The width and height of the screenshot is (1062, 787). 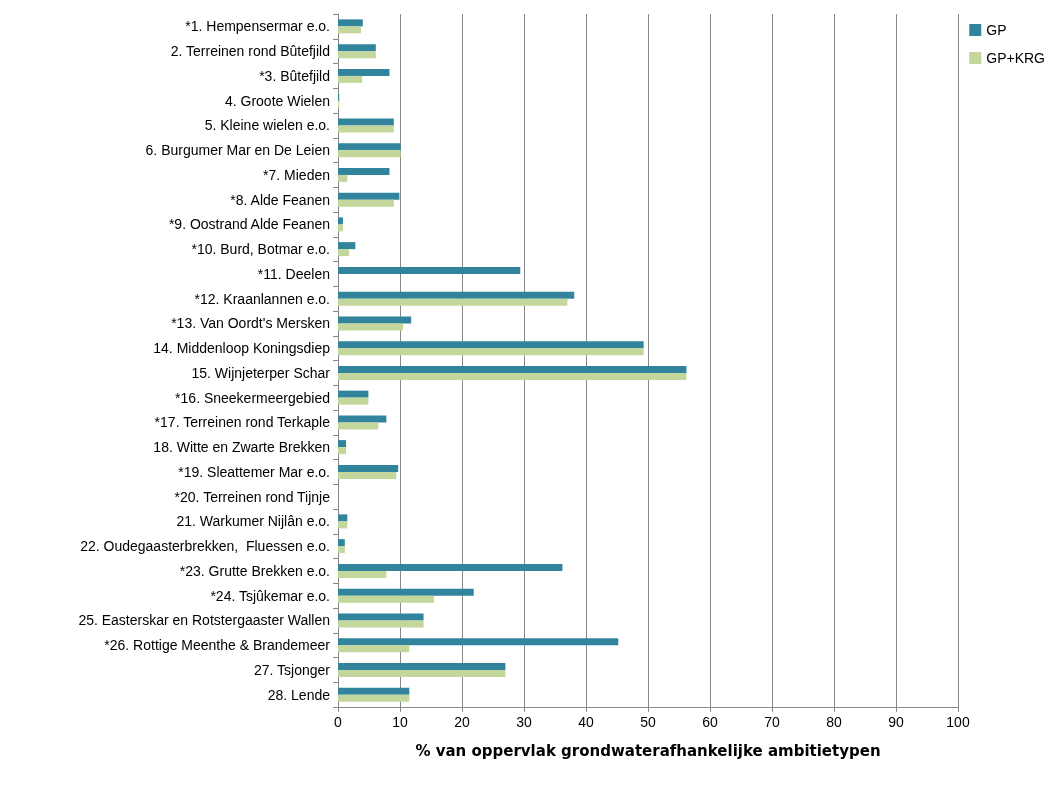 I want to click on legend-label: GP, so click(x=996, y=30).